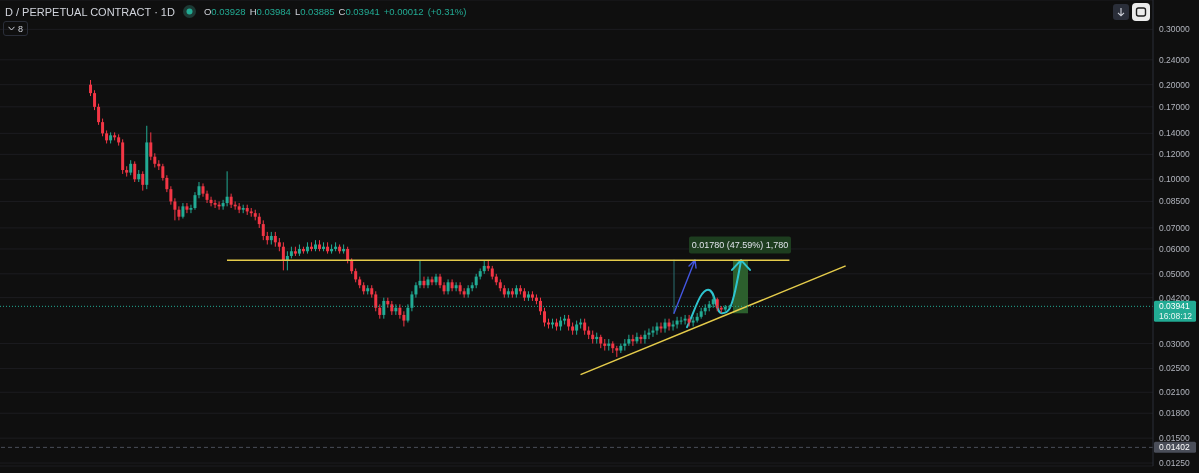  Describe the element at coordinates (1174, 438) in the screenshot. I see `y-tick-label: 0.01500` at that location.